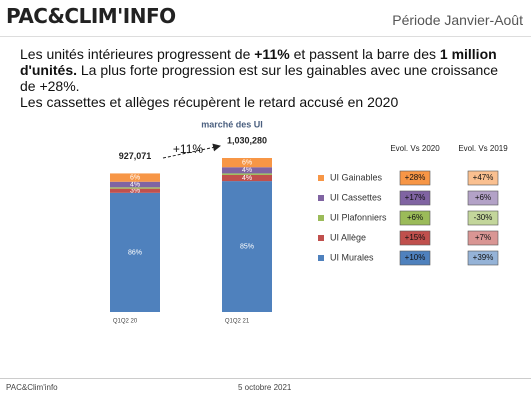  Describe the element at coordinates (265, 387) in the screenshot. I see `footer-date: 5 octobre 2021` at that location.